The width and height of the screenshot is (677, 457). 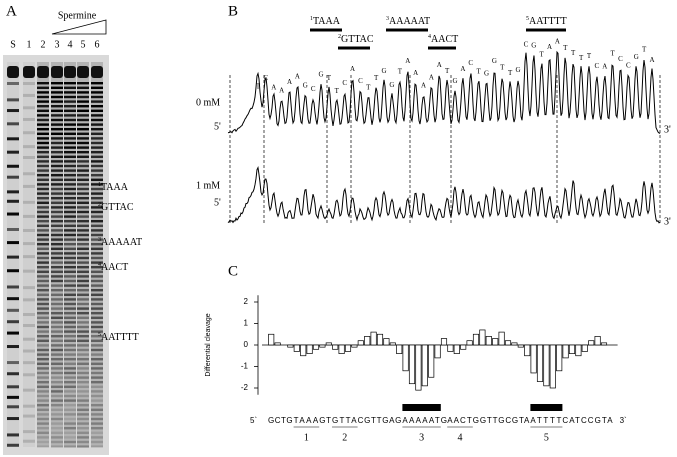 I want to click on y-tick-label: -2, so click(x=245, y=387).